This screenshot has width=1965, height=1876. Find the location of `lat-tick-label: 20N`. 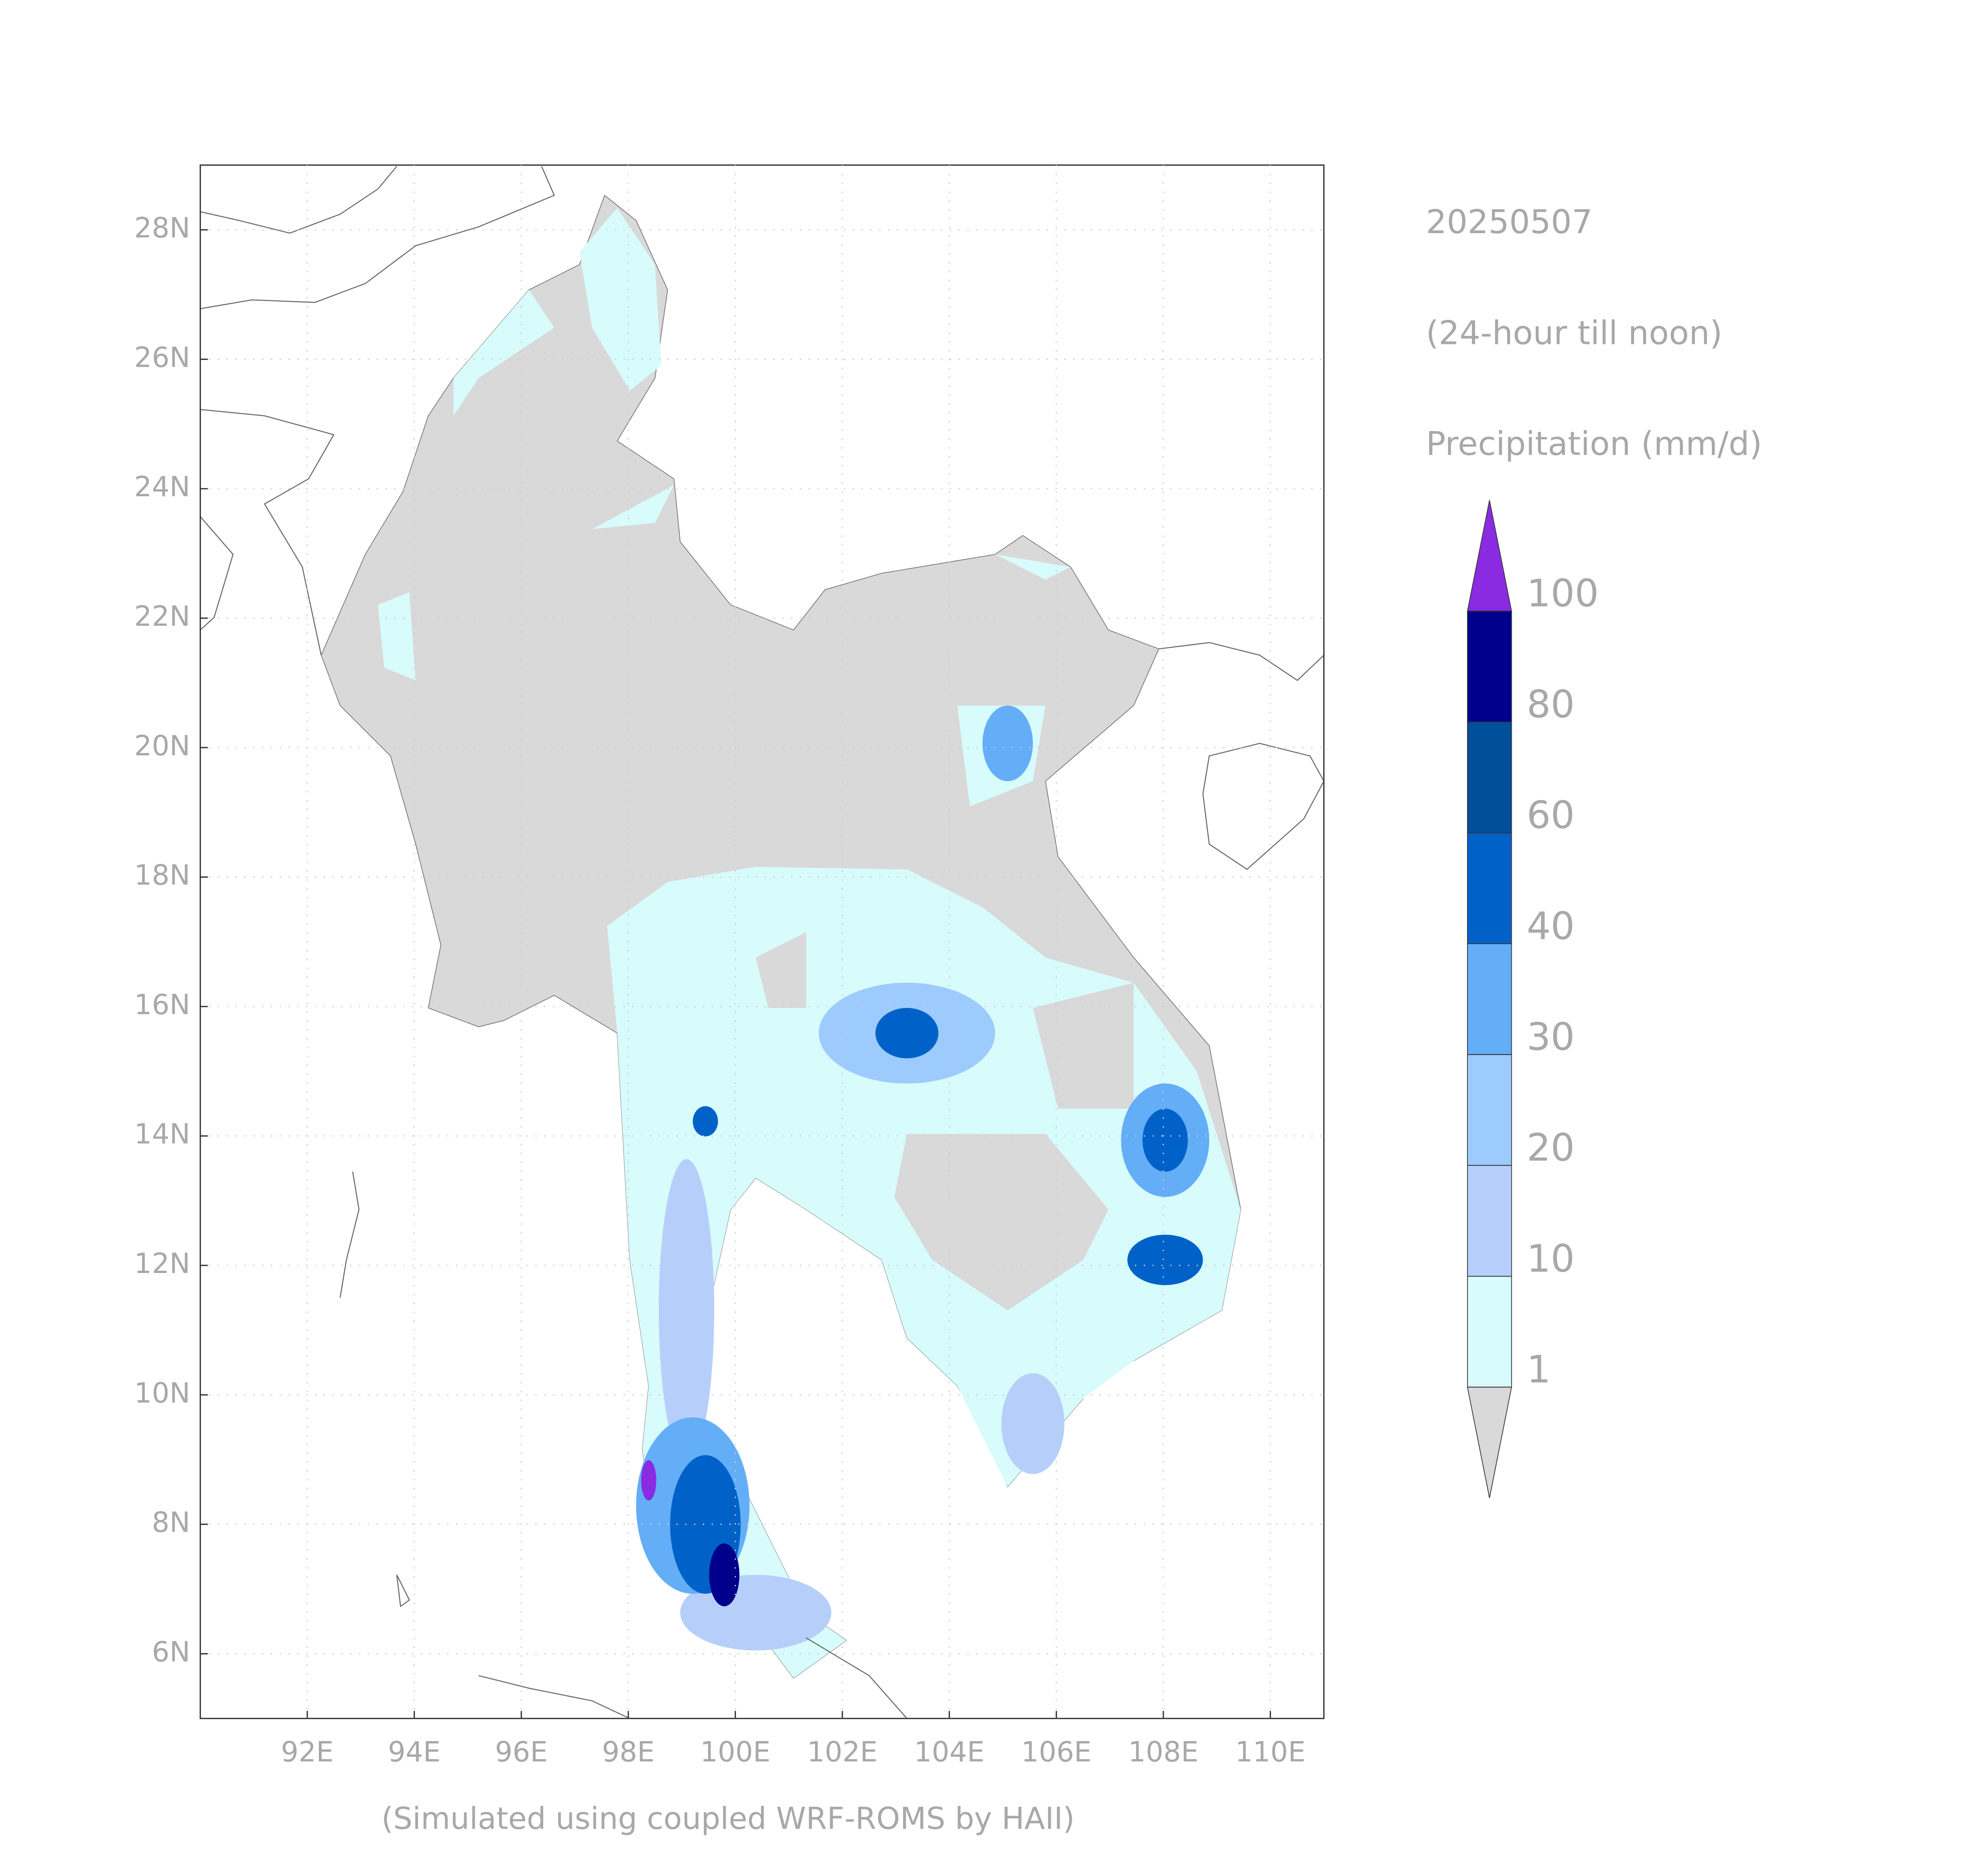

lat-tick-label: 20N is located at coordinates (162, 745).